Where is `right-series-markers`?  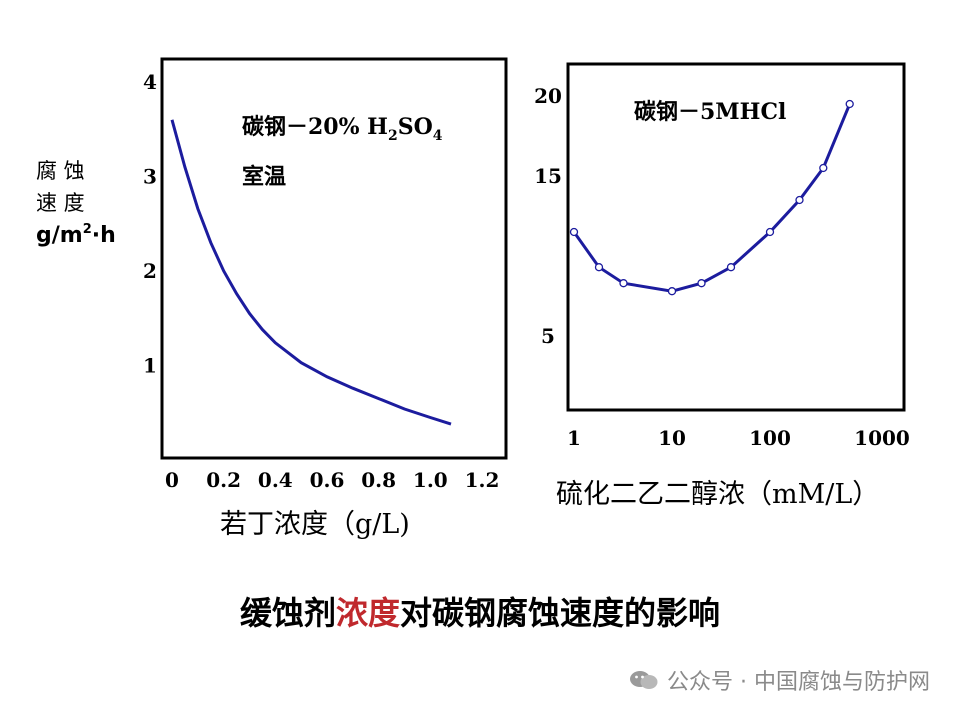
right-series-markers is located at coordinates (711, 197).